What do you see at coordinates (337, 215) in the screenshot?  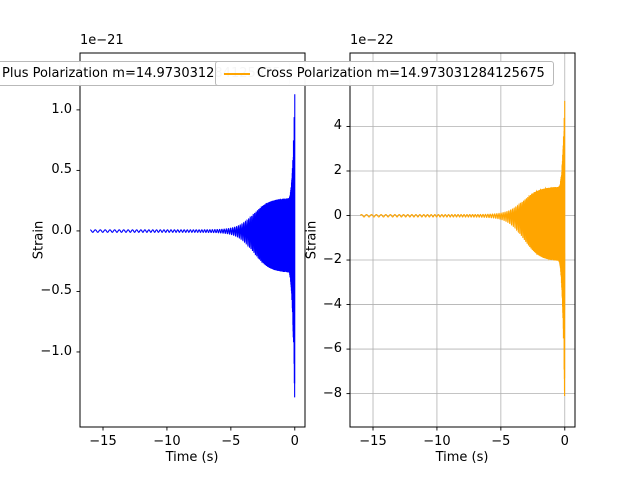 I see `y-tick-label: 0` at bounding box center [337, 215].